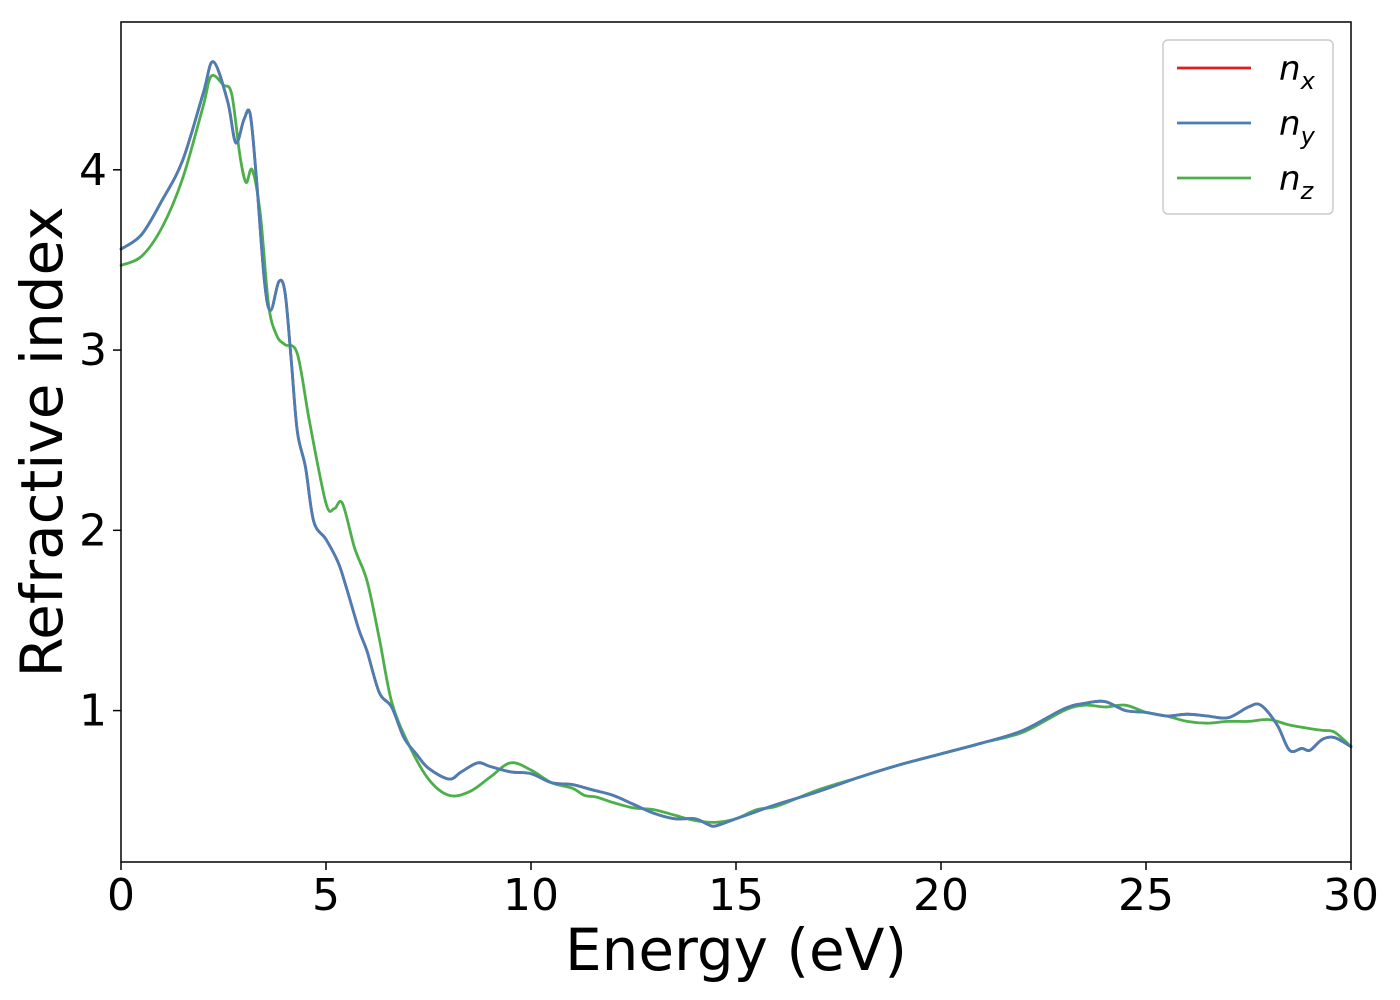 This screenshot has width=1400, height=1000. Describe the element at coordinates (1351, 895) in the screenshot. I see `x-tick-label: 30` at that location.